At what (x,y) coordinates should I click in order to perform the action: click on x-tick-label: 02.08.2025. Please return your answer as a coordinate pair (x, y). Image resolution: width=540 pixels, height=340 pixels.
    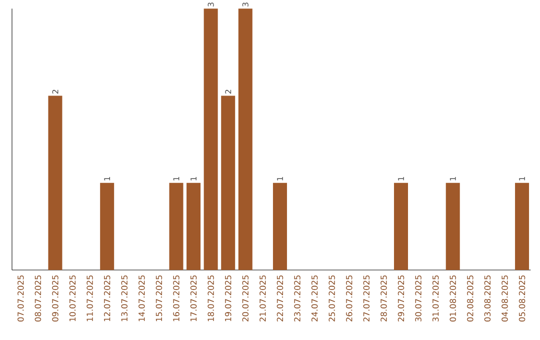
    Looking at the image, I should click on (470, 298).